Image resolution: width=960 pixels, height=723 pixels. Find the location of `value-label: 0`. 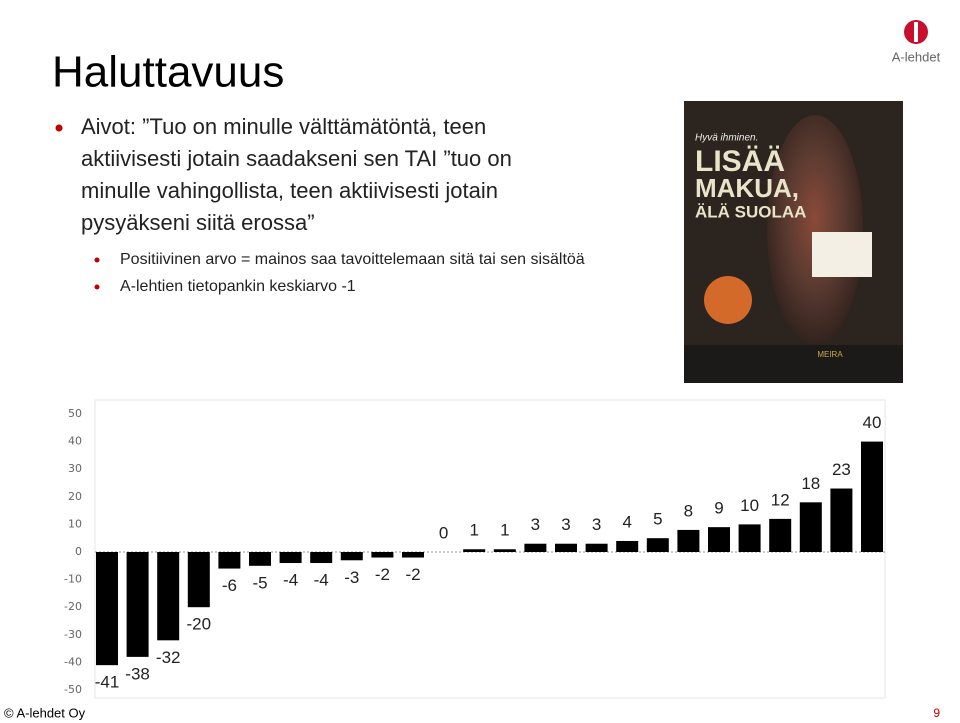

value-label: 0 is located at coordinates (443, 532).